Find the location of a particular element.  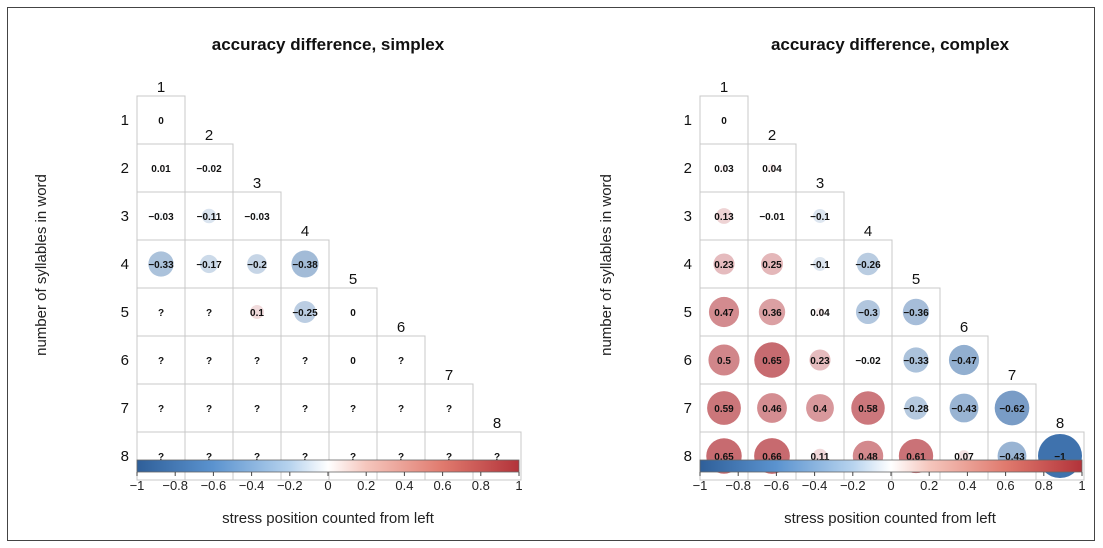

cell-value: 0.47 is located at coordinates (724, 313).